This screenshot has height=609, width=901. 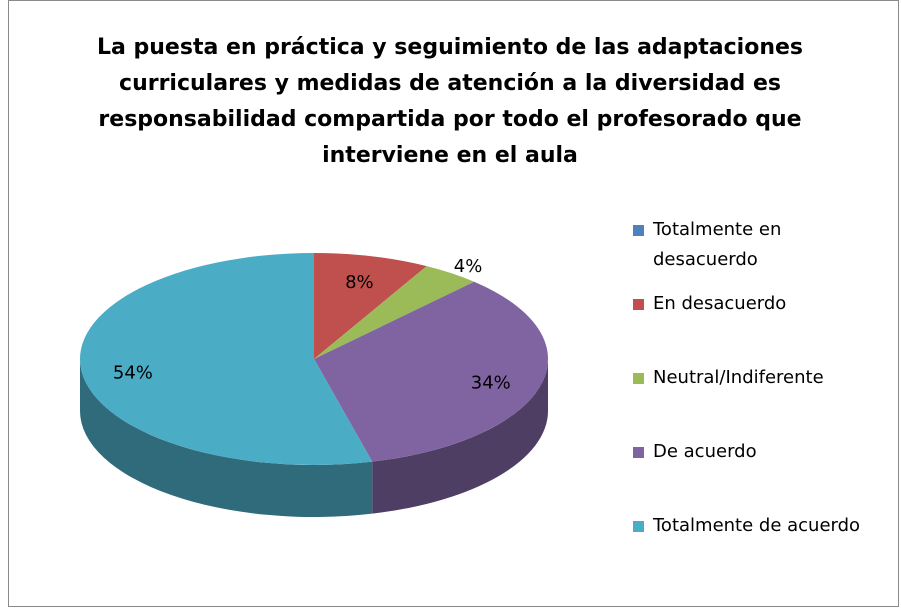 What do you see at coordinates (717, 244) in the screenshot?
I see `legend-label: Totalmente en desacuerdo` at bounding box center [717, 244].